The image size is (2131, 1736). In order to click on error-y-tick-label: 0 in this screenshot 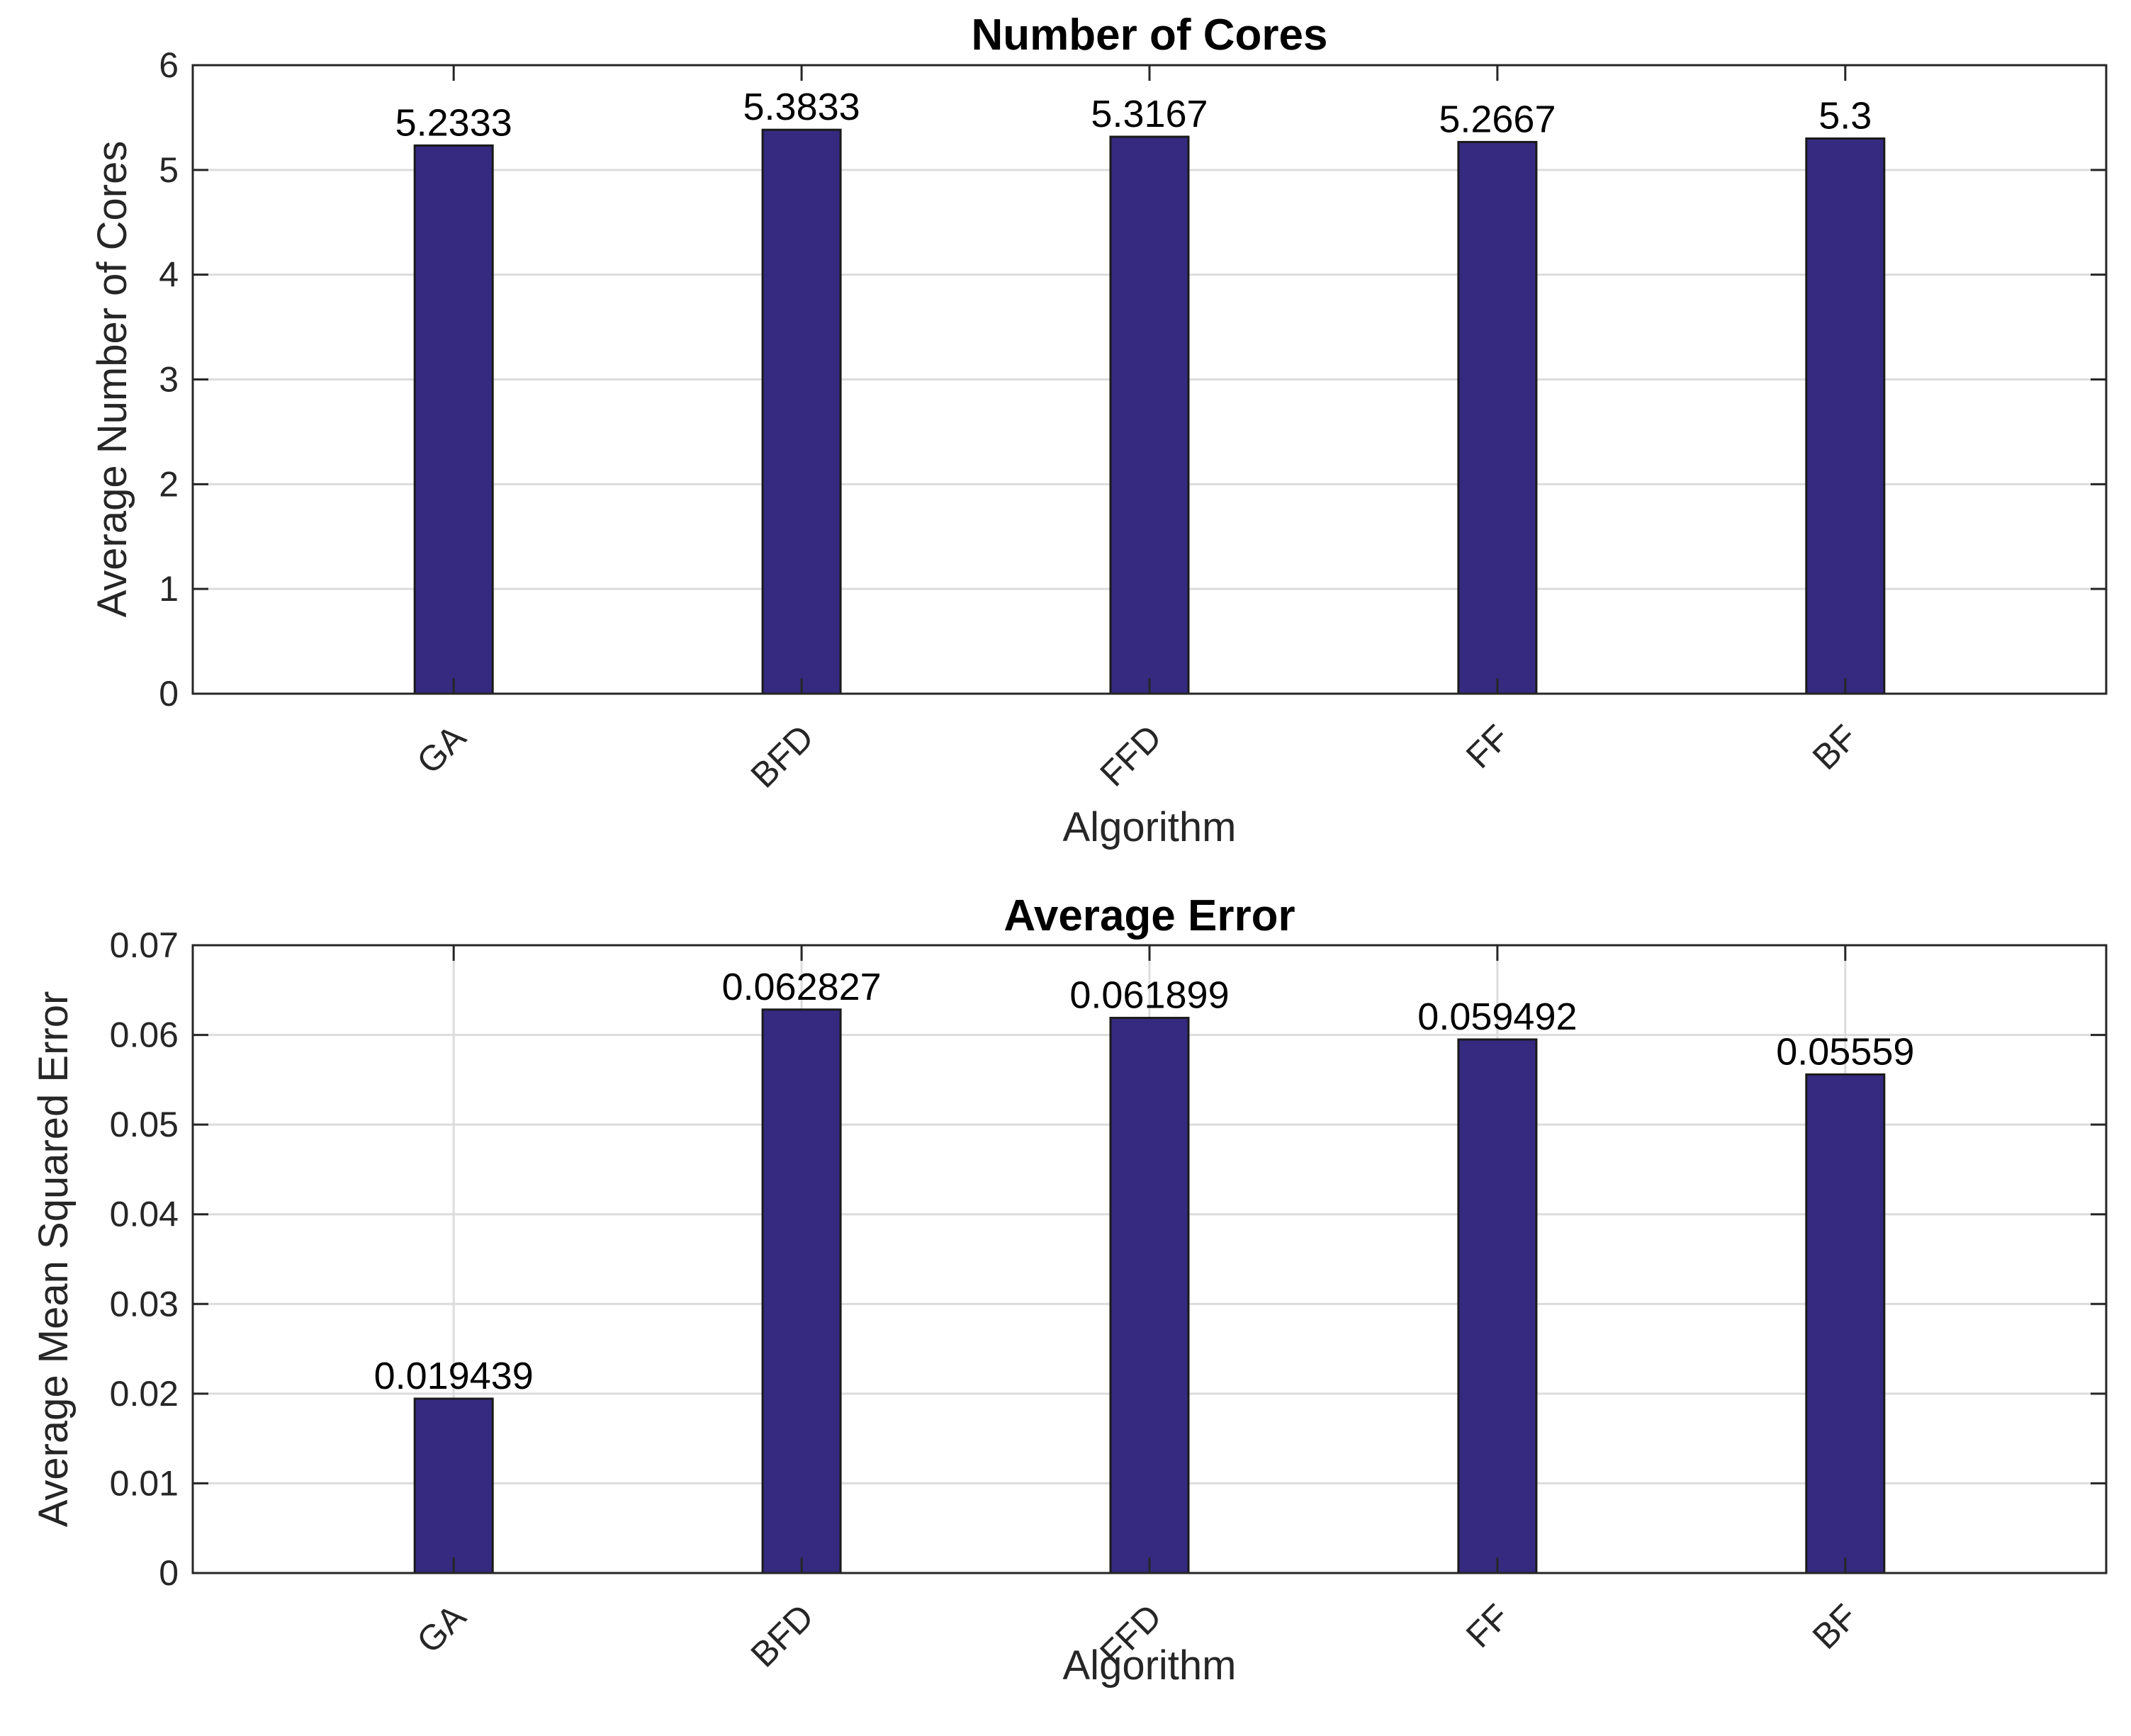, I will do `click(169, 1573)`.